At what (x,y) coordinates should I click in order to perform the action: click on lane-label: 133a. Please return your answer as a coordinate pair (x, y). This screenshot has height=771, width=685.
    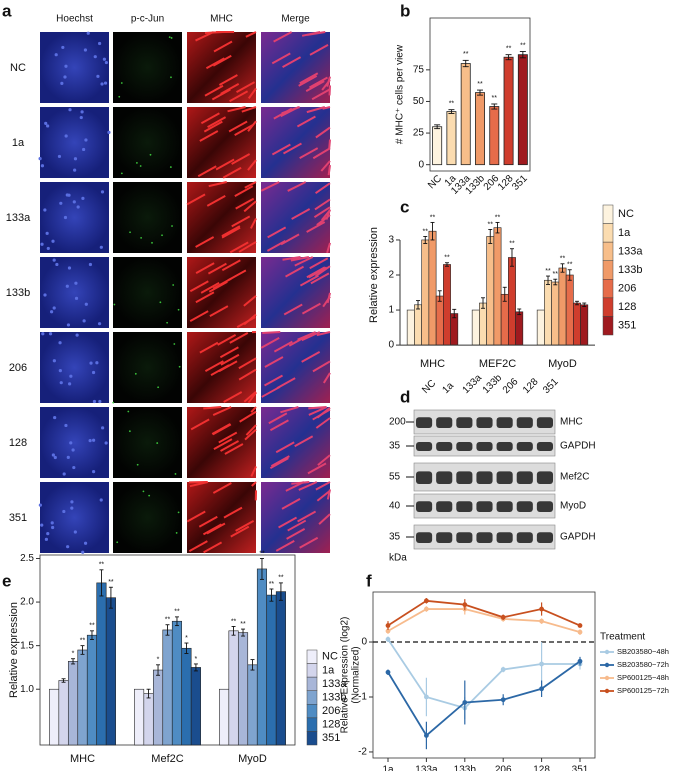
    Looking at the image, I should click on (473, 384).